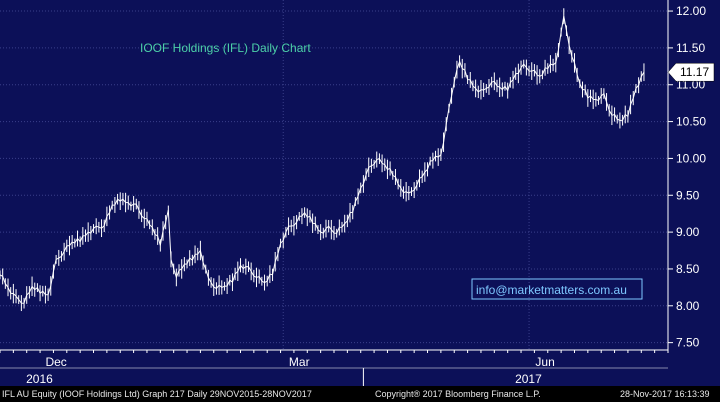 This screenshot has width=720, height=402. What do you see at coordinates (551, 290) in the screenshot?
I see `email-annotation-text: info@marketmatters.com.au` at bounding box center [551, 290].